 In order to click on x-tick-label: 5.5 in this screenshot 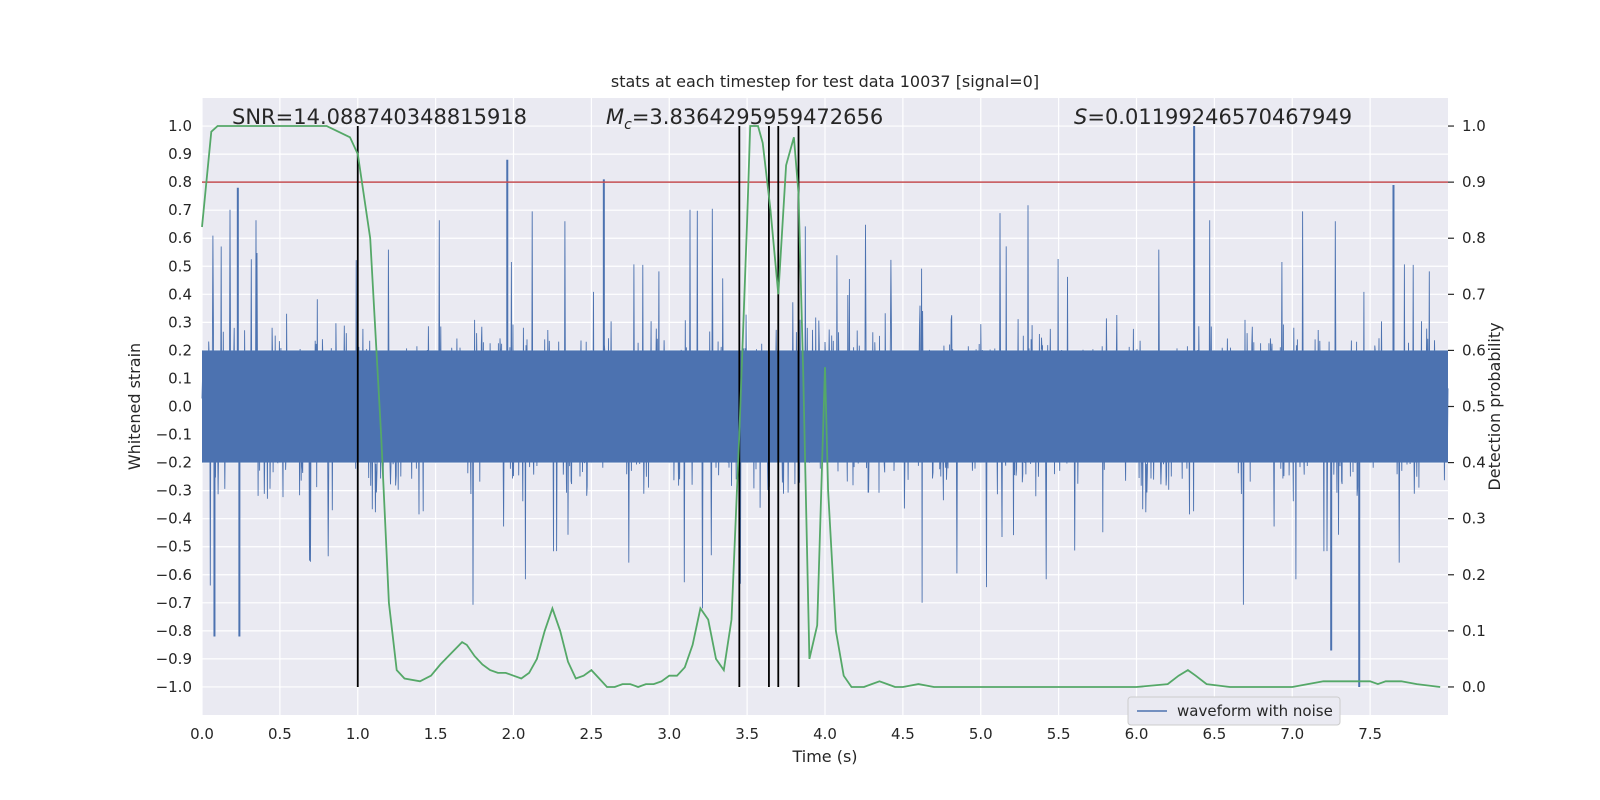, I will do `click(1059, 734)`.